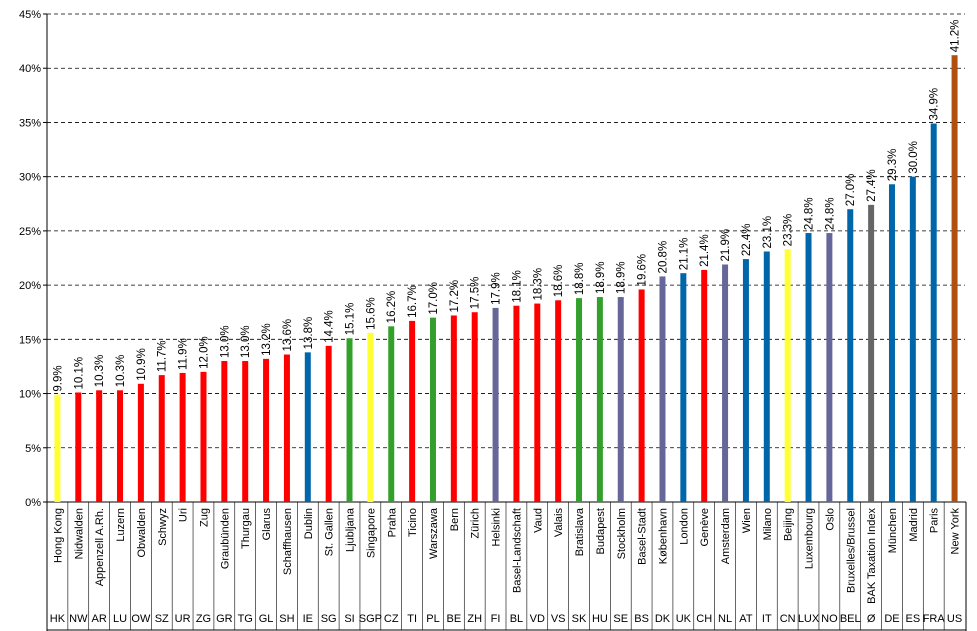 Image resolution: width=977 pixels, height=631 pixels. Describe the element at coordinates (912, 619) in the screenshot. I see `category-code: ES` at that location.